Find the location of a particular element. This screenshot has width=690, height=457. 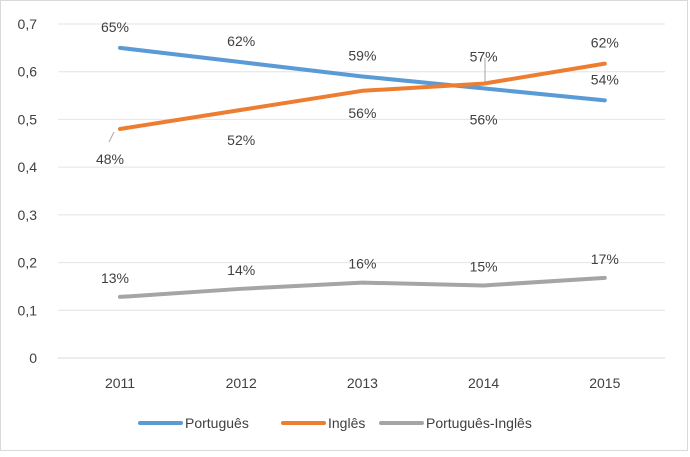

y-tick-label: 0,4 is located at coordinates (28, 167).